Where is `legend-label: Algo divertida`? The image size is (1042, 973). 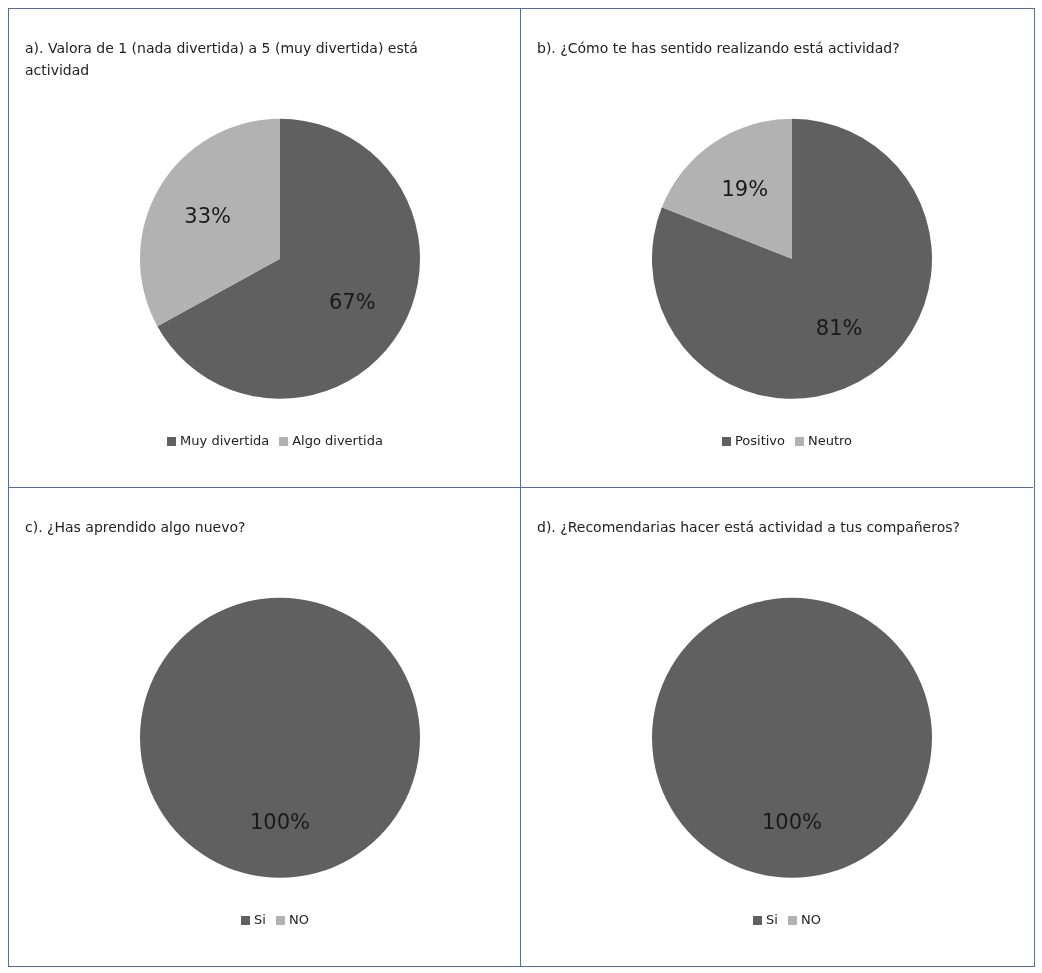
legend-label: Algo divertida is located at coordinates (337, 440).